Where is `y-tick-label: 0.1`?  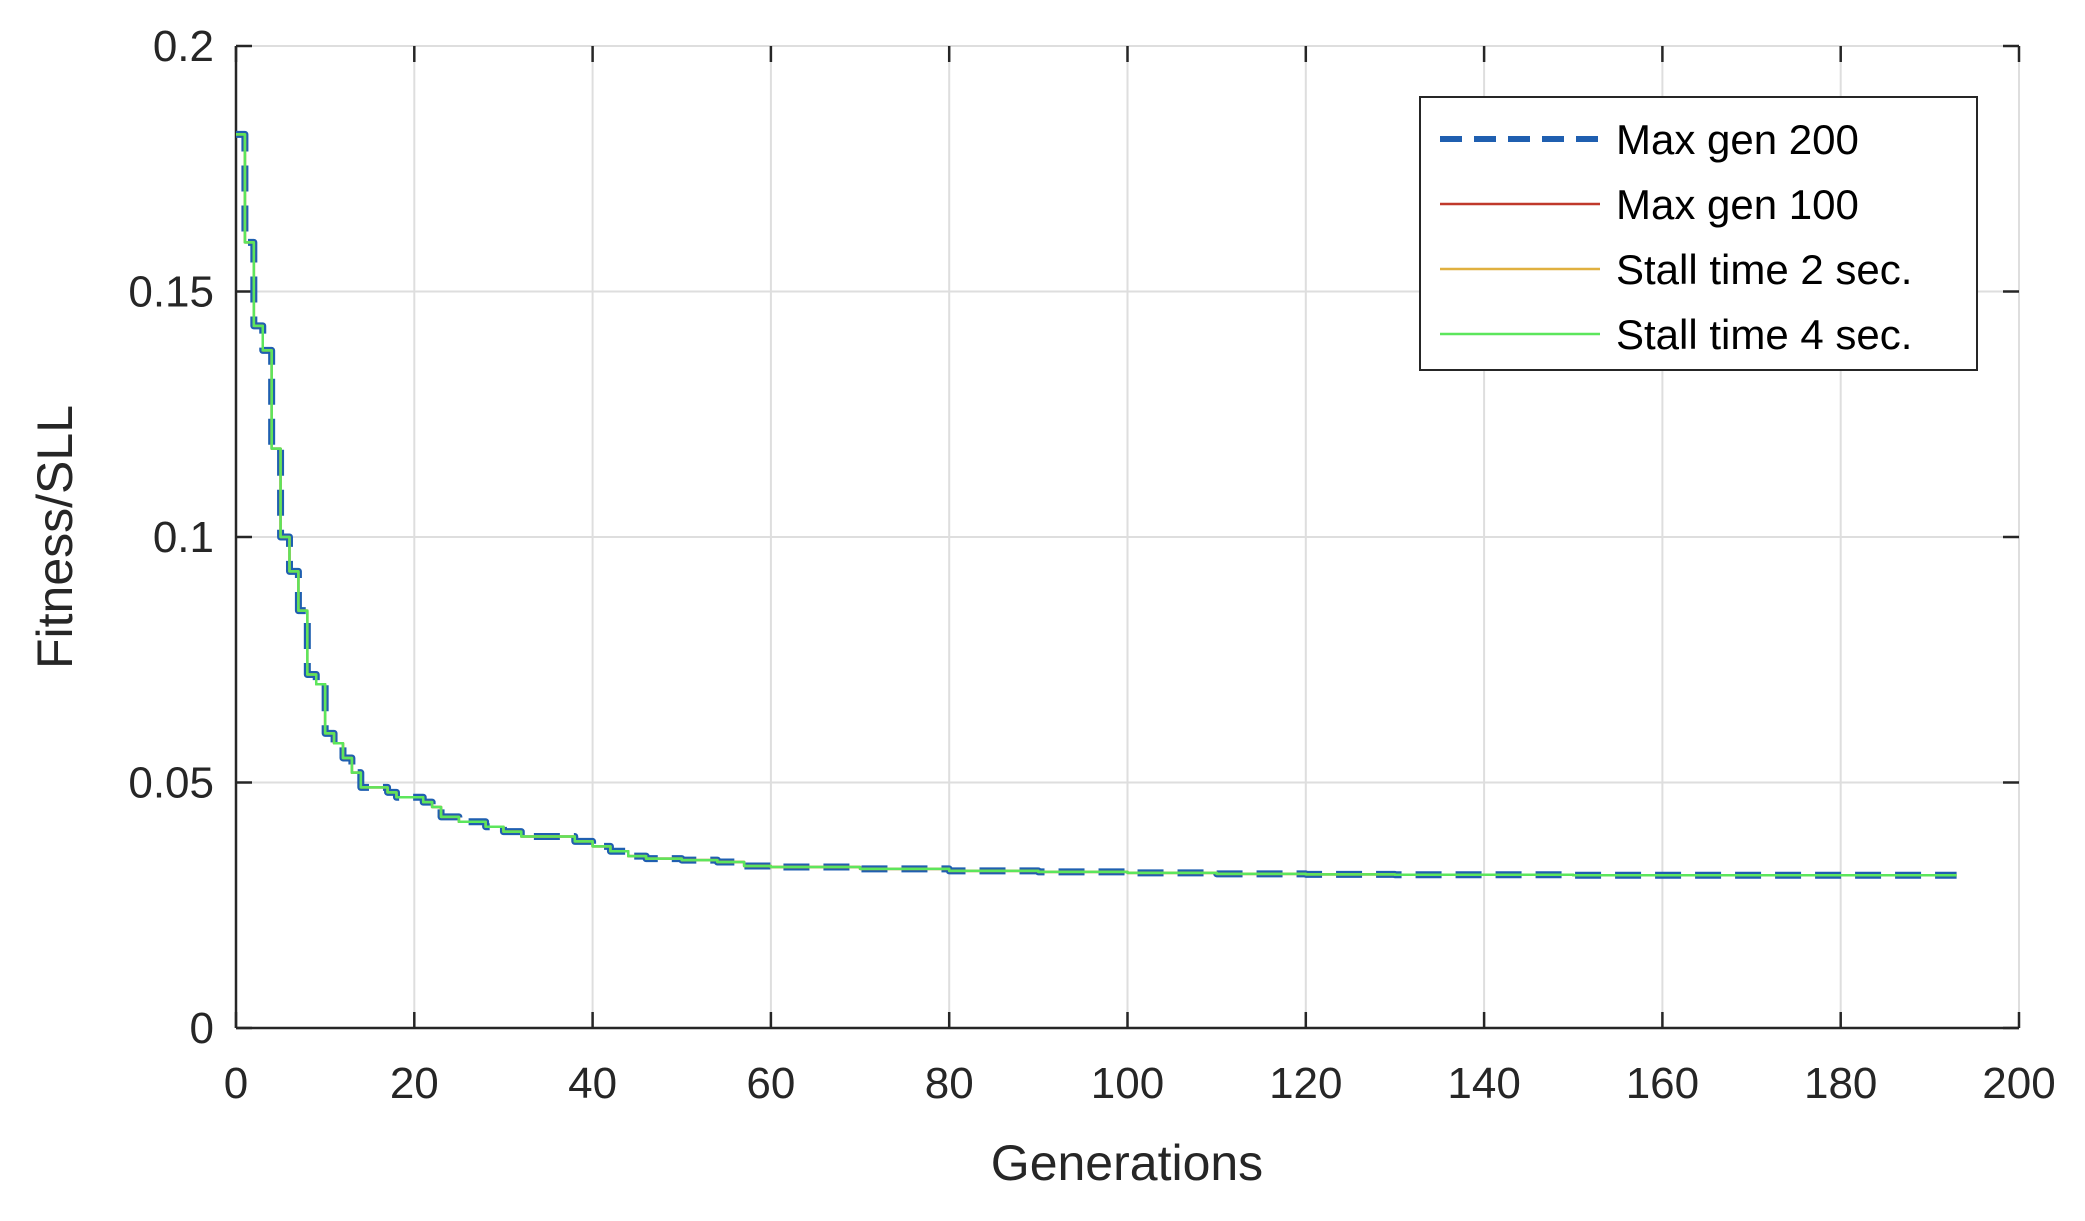 y-tick-label: 0.1 is located at coordinates (183, 537).